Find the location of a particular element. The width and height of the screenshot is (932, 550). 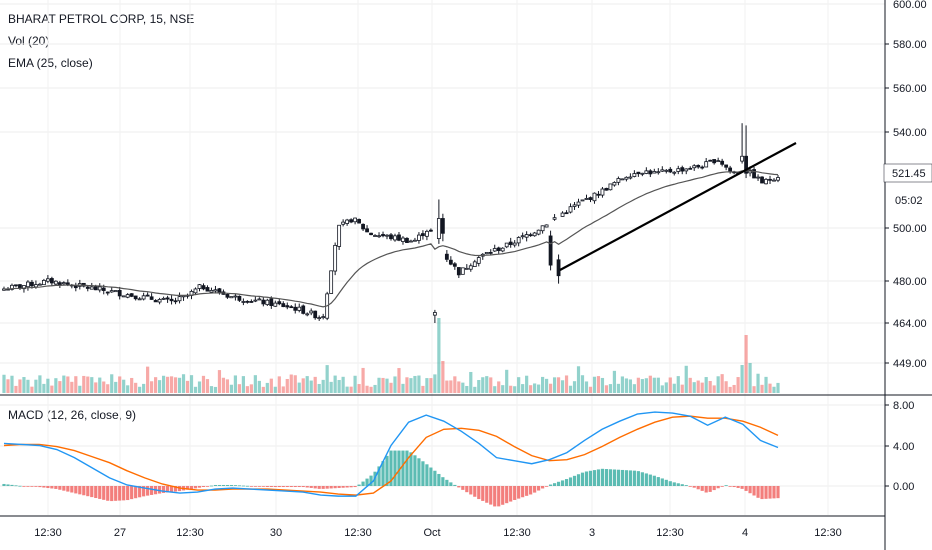

symbol-legend: BHARAT PETROL CORP, 15, NSE is located at coordinates (101, 19).